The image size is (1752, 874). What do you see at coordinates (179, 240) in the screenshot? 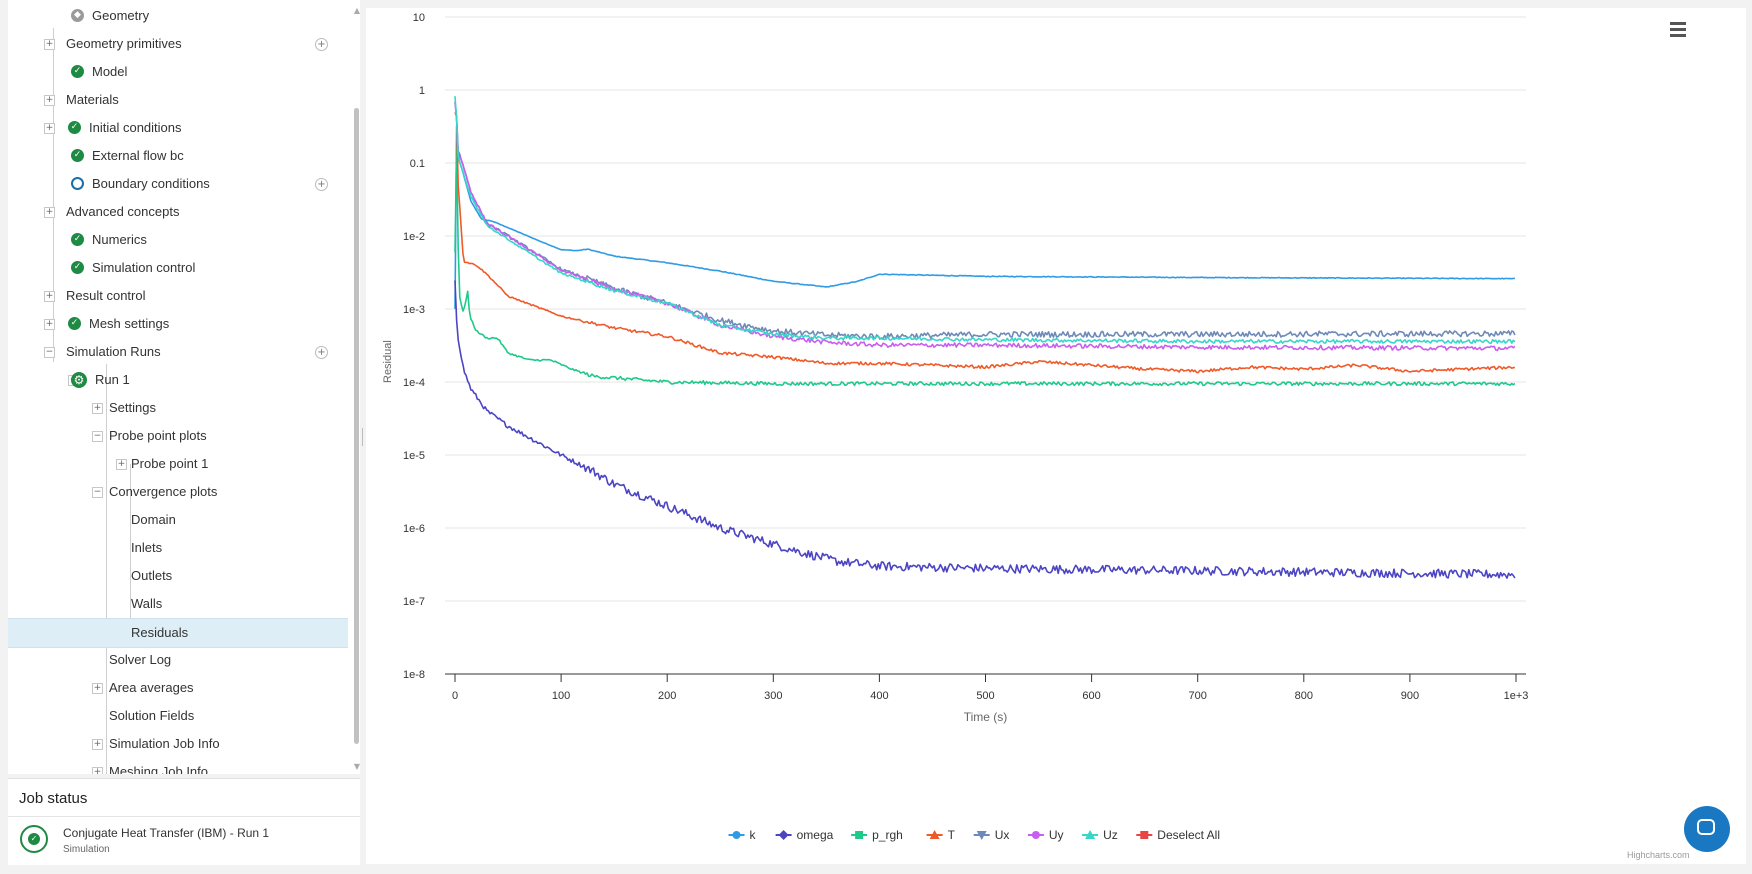
I see `tree-item-numerics: ✓ Numerics` at bounding box center [179, 240].